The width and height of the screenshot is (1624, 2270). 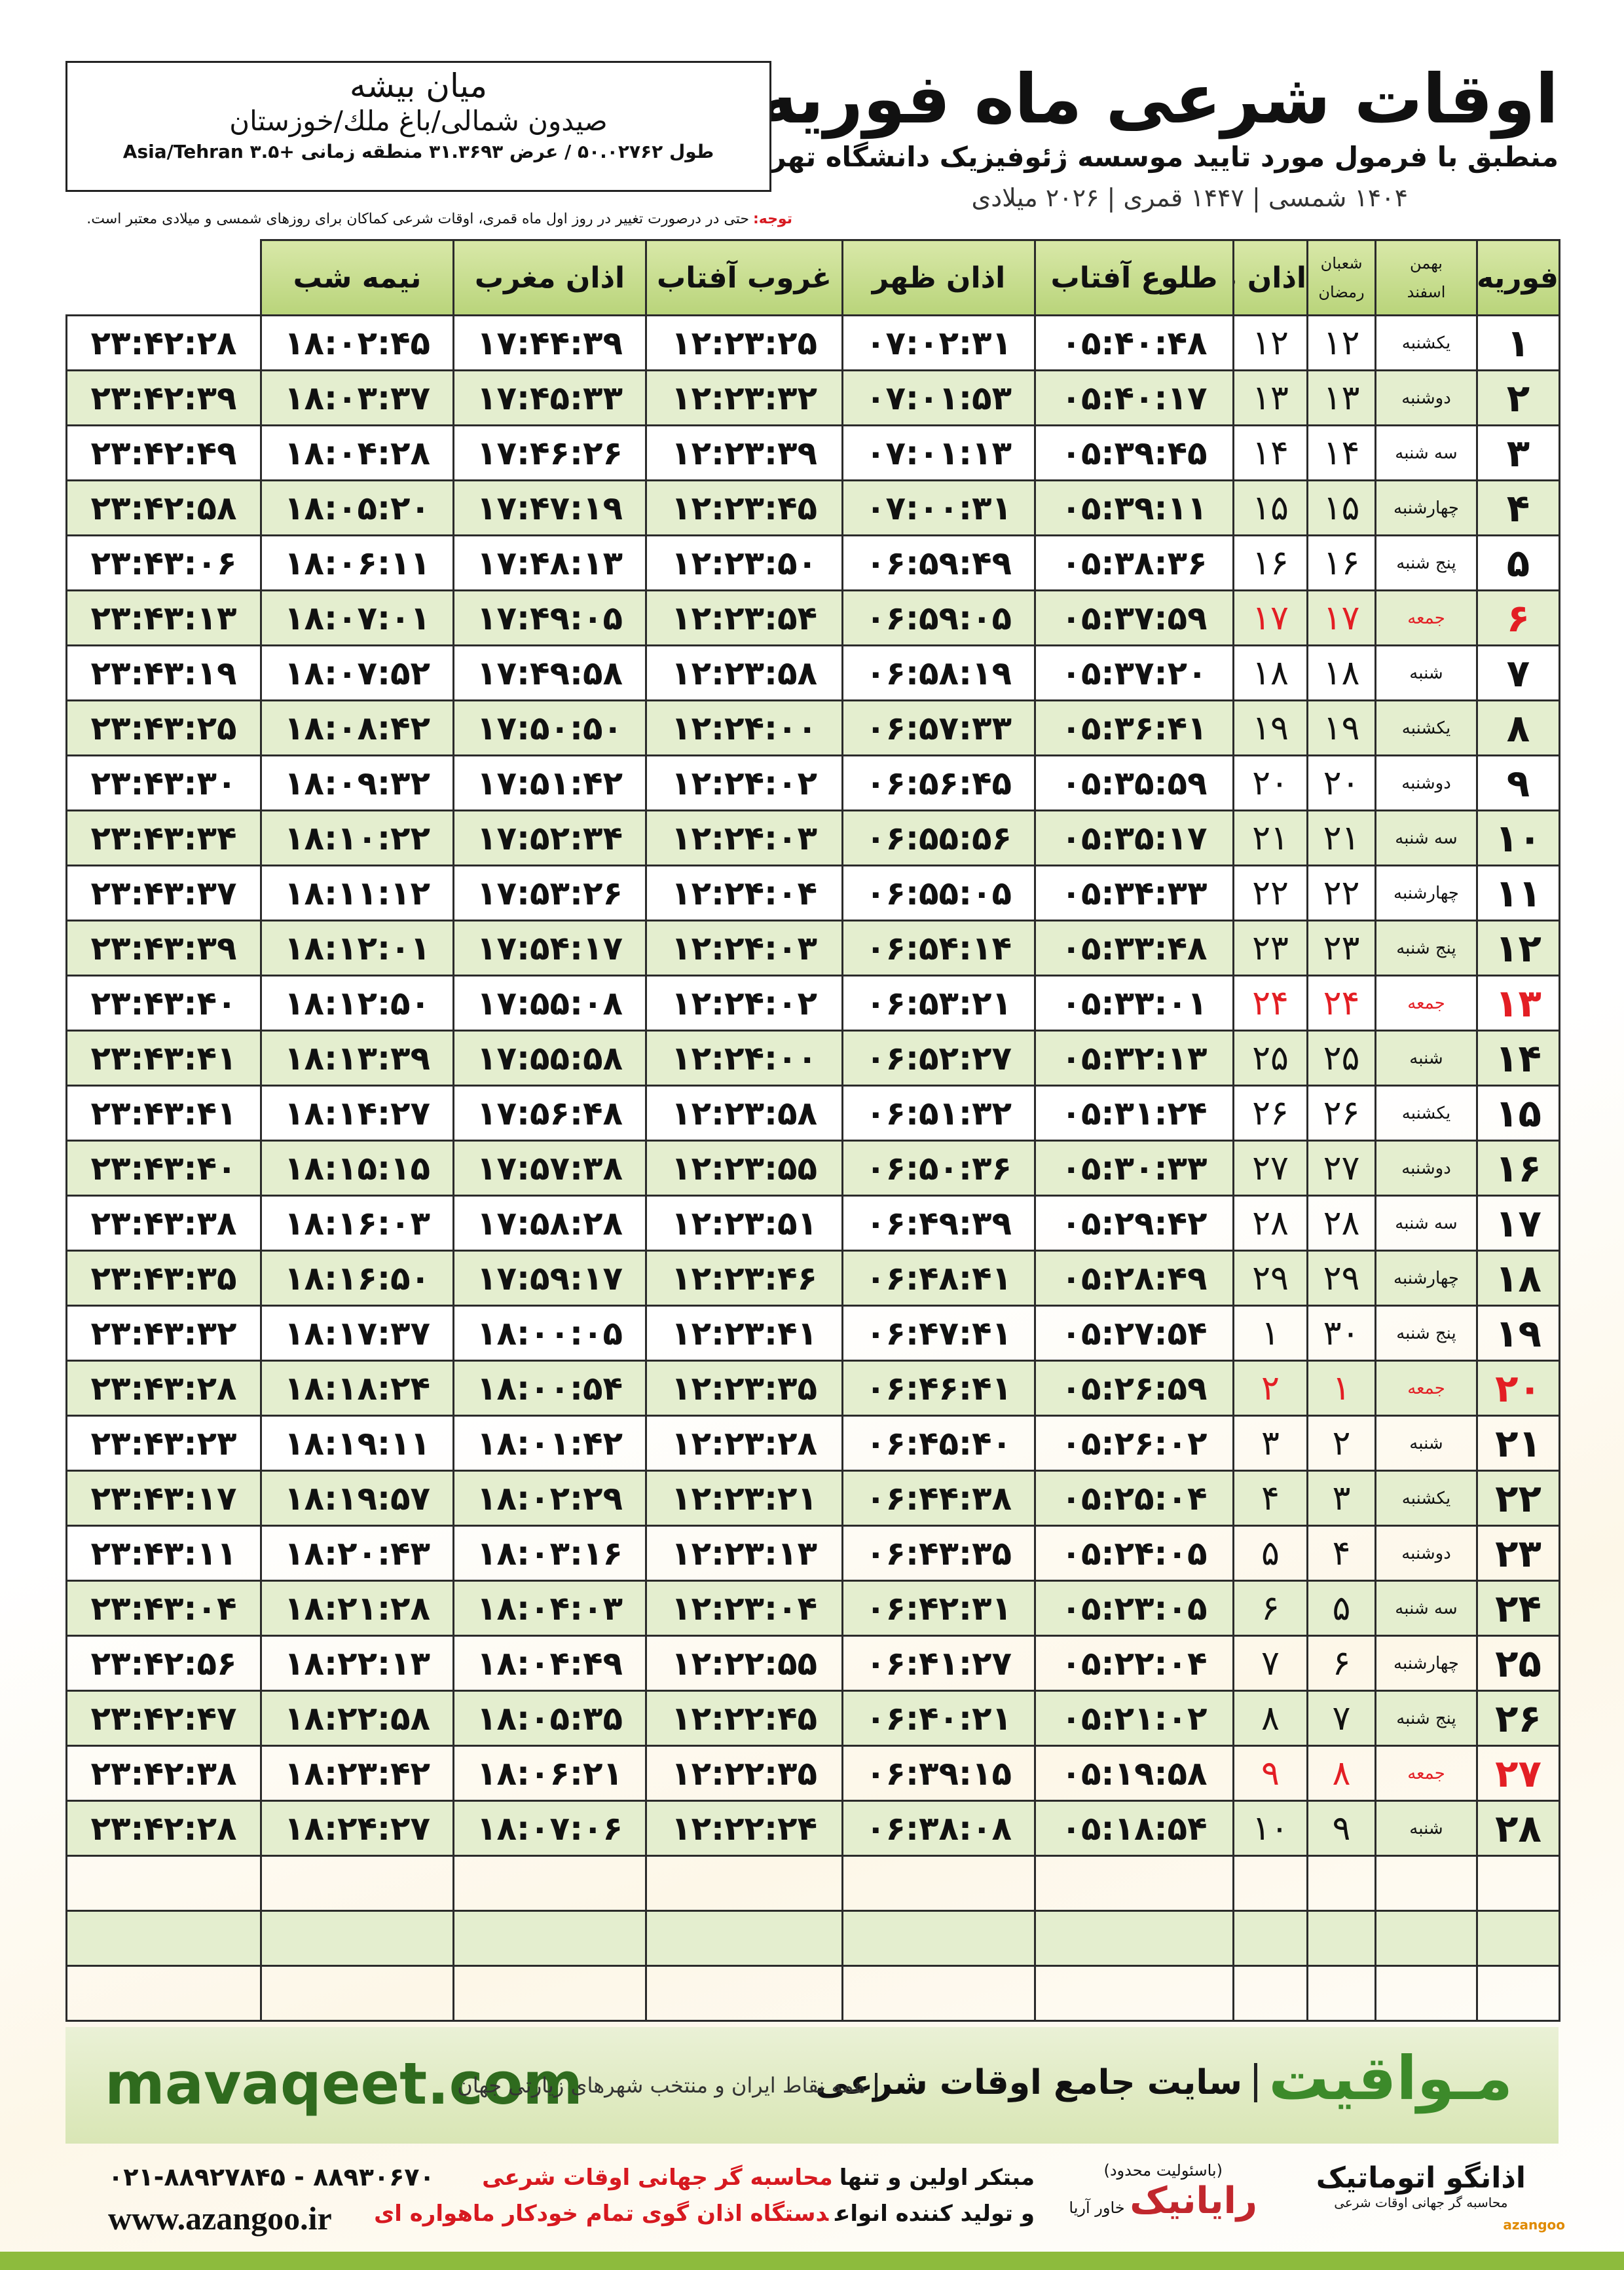 I want to click on qamari-cell: ۲۵, so click(x=1270, y=1058).